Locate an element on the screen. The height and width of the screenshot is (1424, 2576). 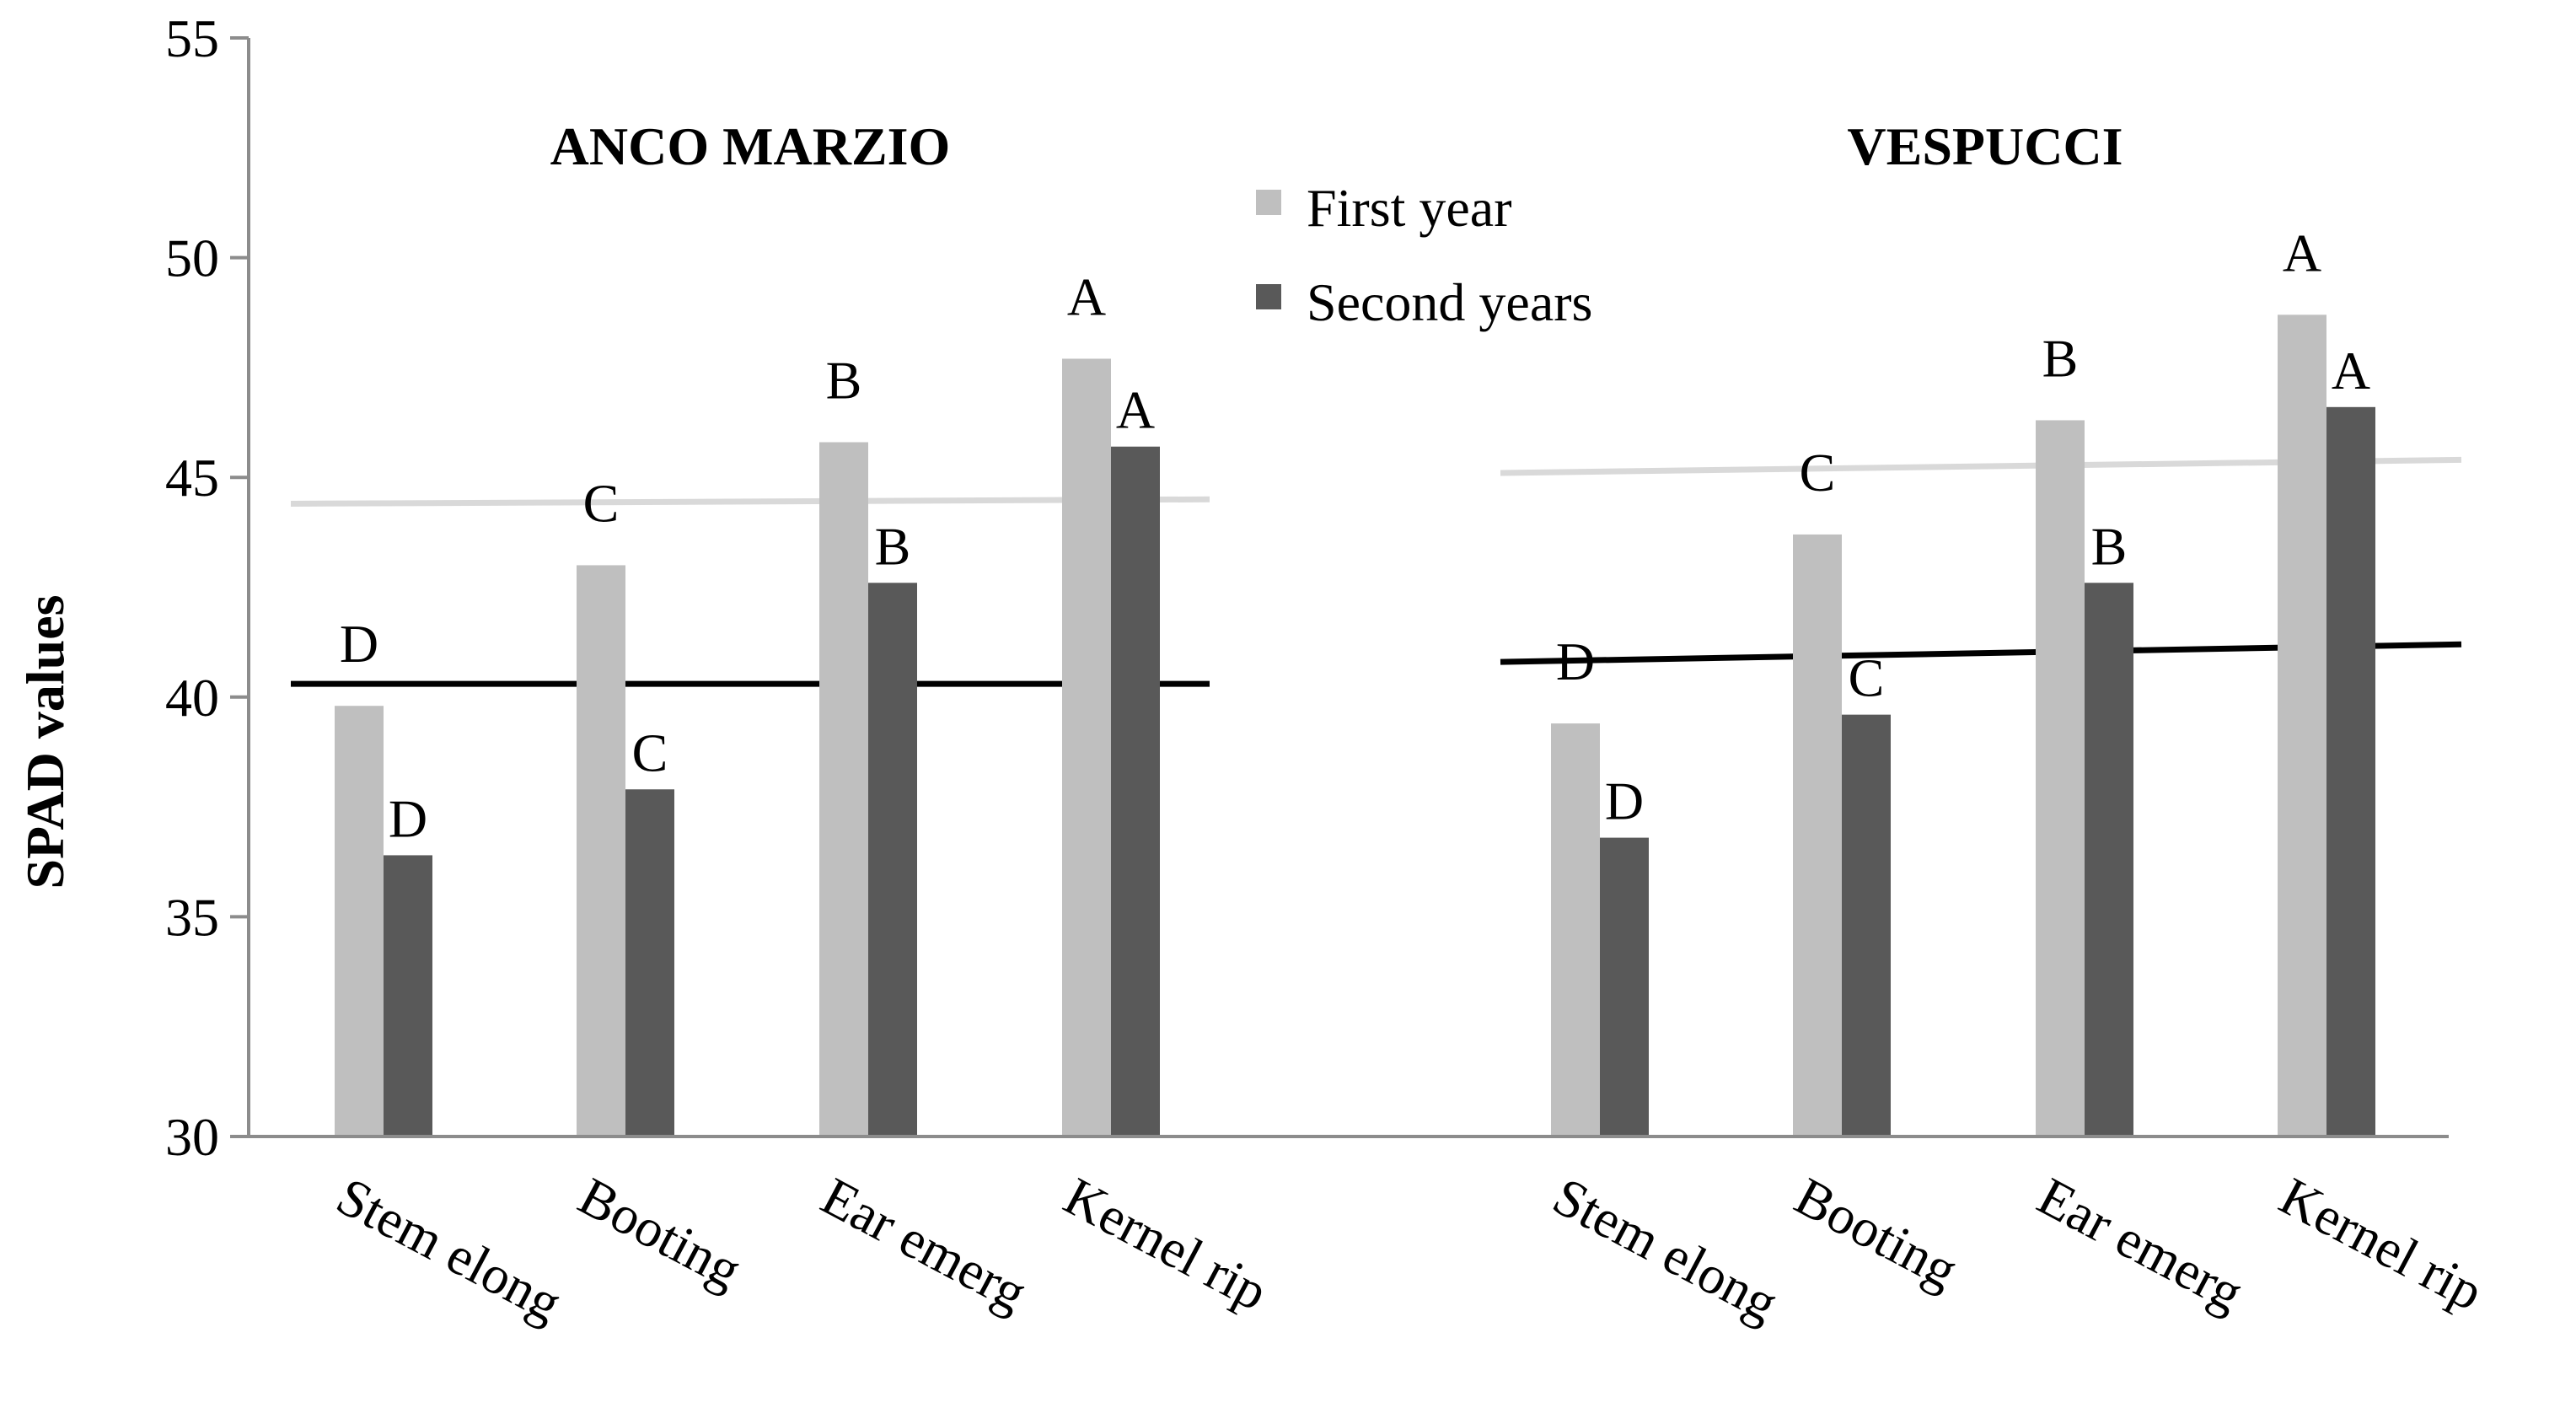
legend: First year Second years is located at coordinates (1424, 255).